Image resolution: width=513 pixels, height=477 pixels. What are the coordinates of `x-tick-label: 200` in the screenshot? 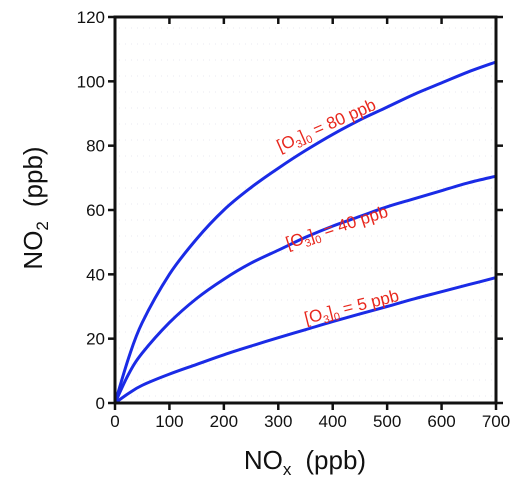 It's located at (224, 421).